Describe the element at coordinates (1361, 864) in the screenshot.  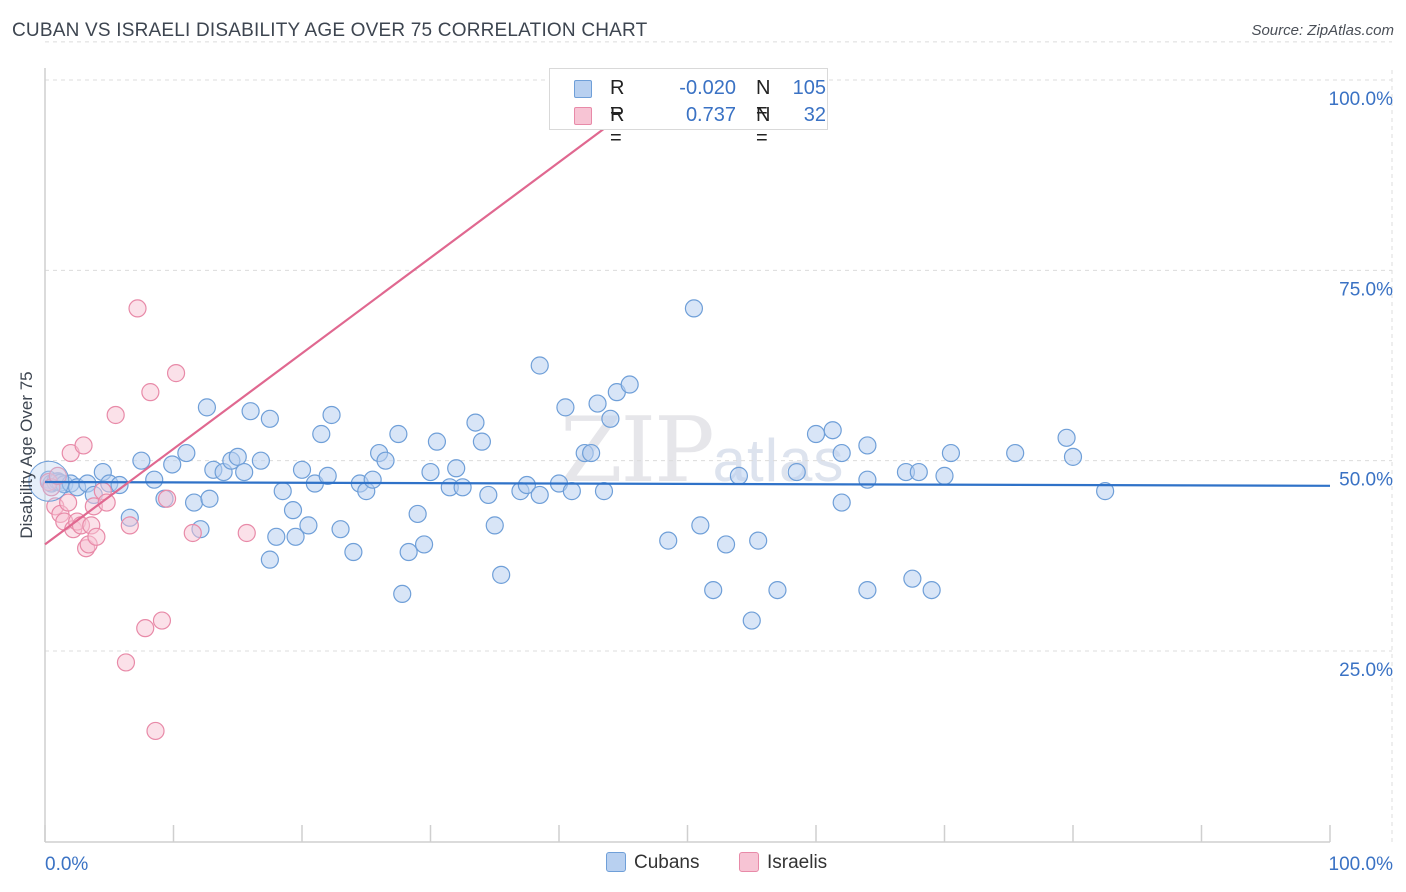
I see `x-tick-label: 100.0%` at that location.